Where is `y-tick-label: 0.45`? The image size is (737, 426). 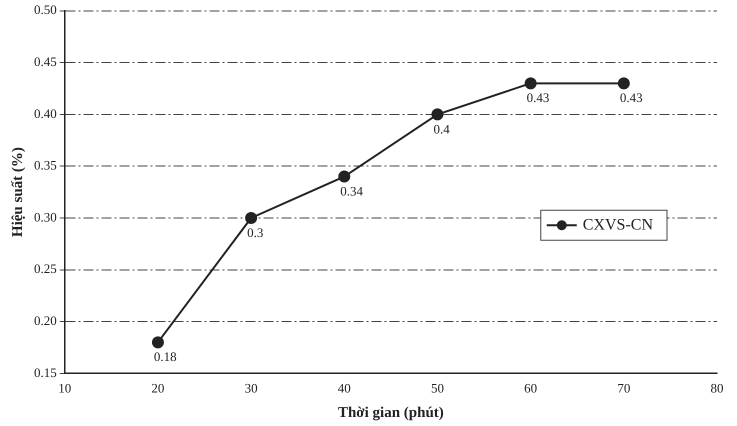 y-tick-label: 0.45 is located at coordinates (45, 62).